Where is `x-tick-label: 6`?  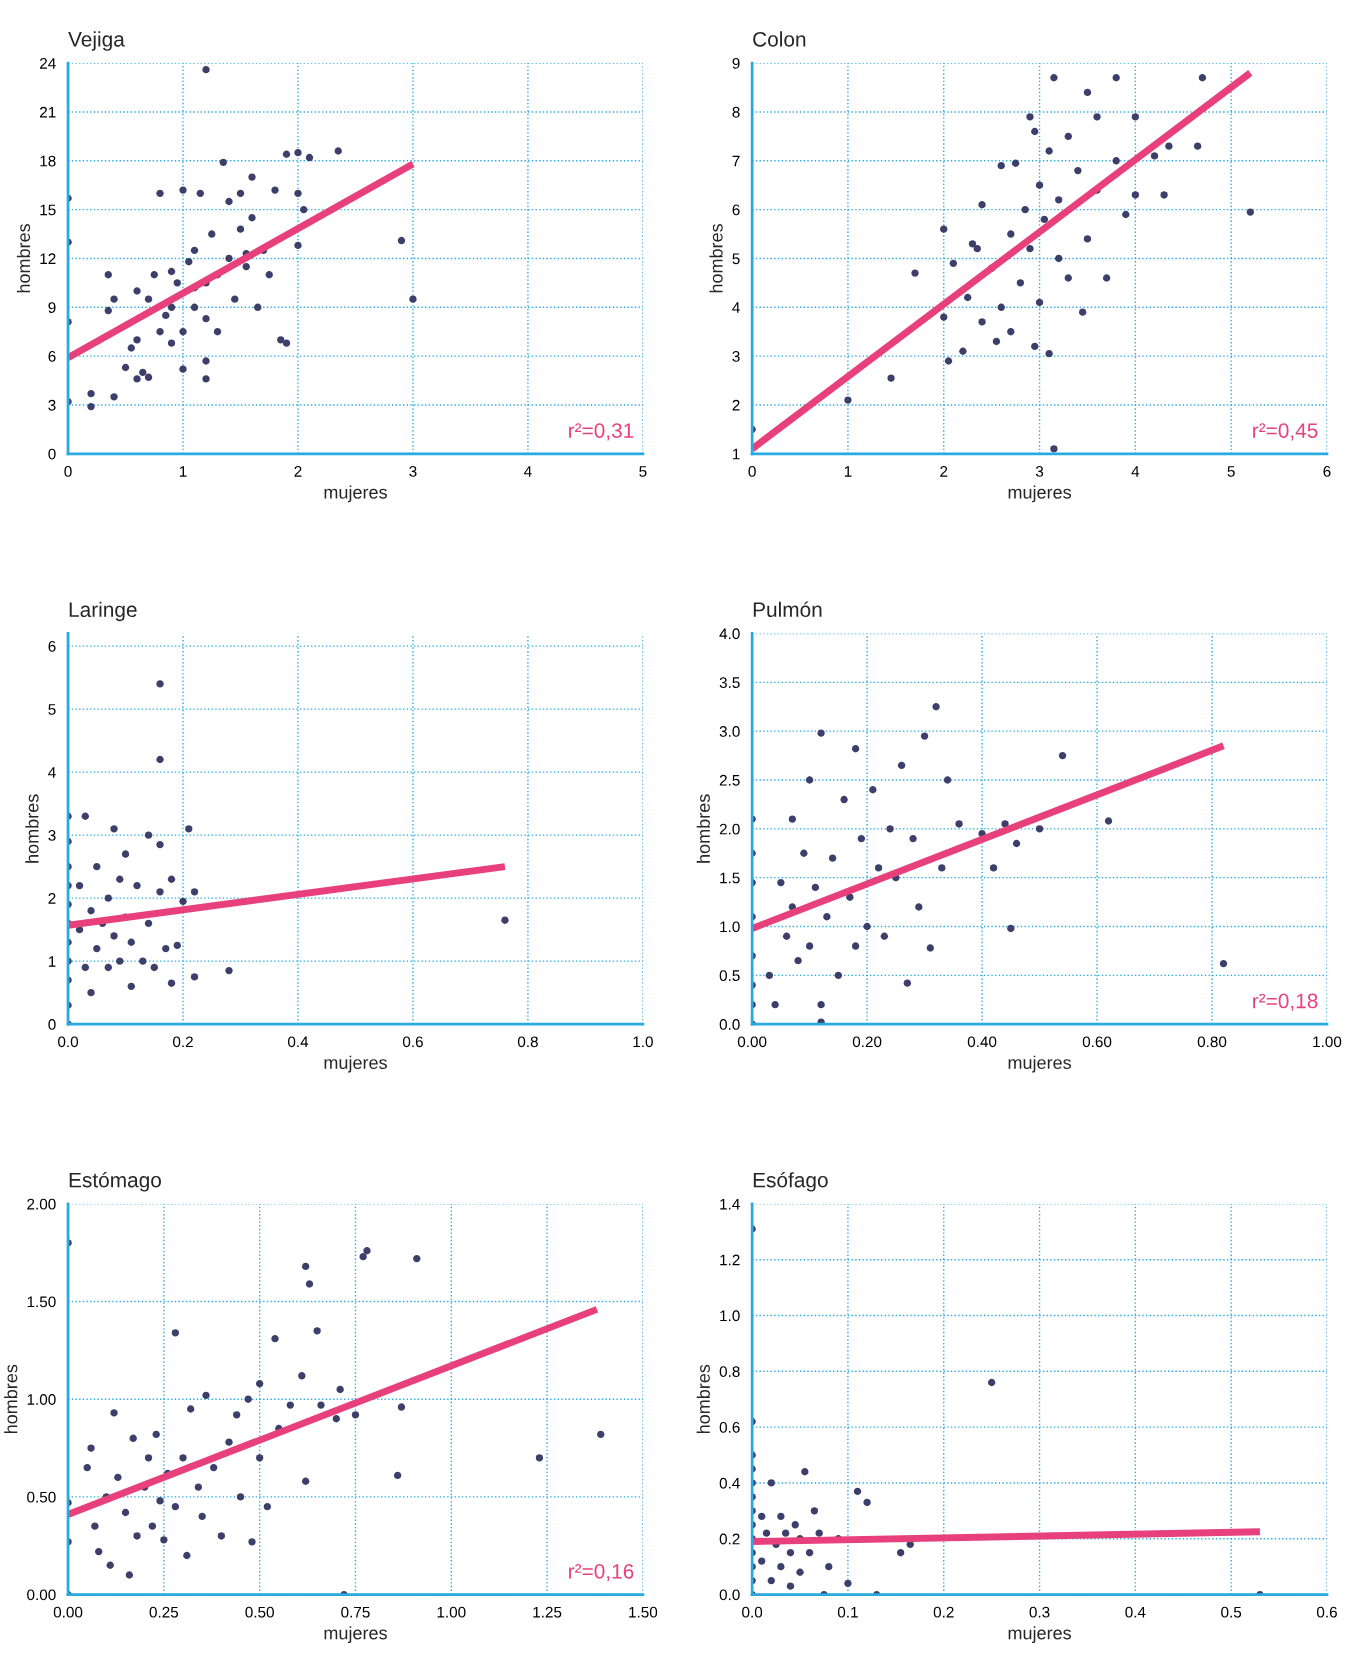 x-tick-label: 6 is located at coordinates (1327, 471).